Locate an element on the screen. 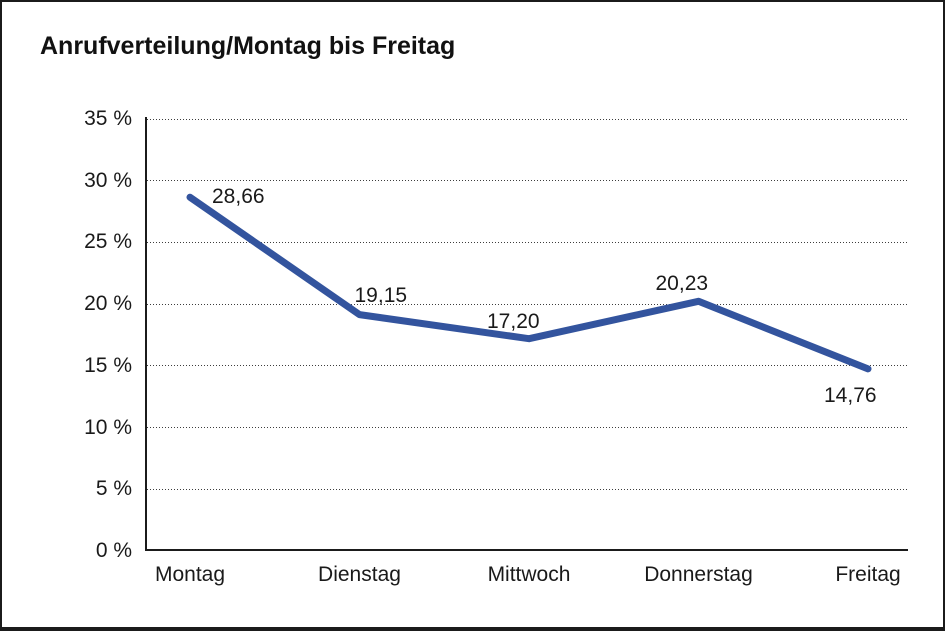 The image size is (945, 631). data-point-label: 19,15 is located at coordinates (381, 295).